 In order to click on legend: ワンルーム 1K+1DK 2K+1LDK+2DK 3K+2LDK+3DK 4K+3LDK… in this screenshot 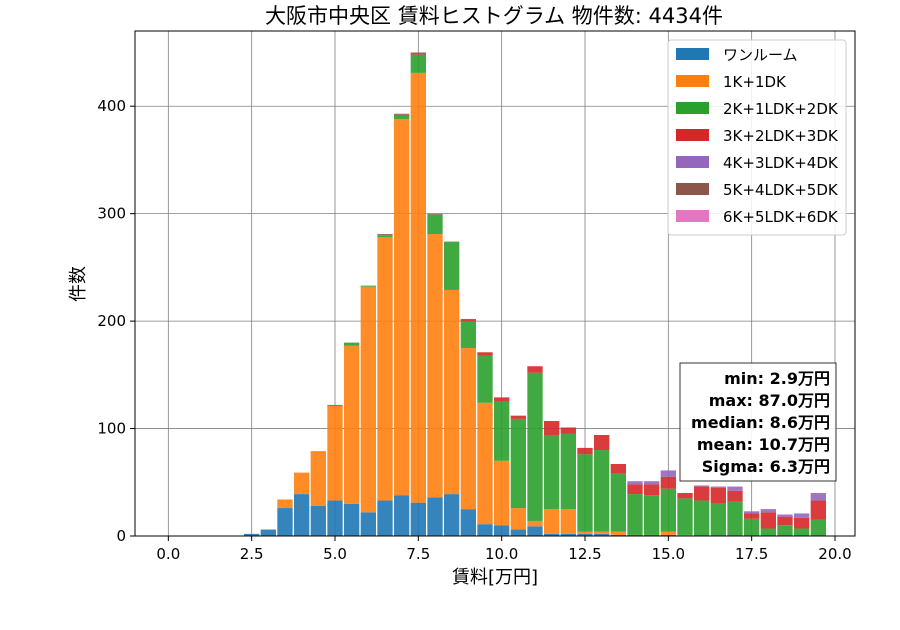, I will do `click(757, 137)`.